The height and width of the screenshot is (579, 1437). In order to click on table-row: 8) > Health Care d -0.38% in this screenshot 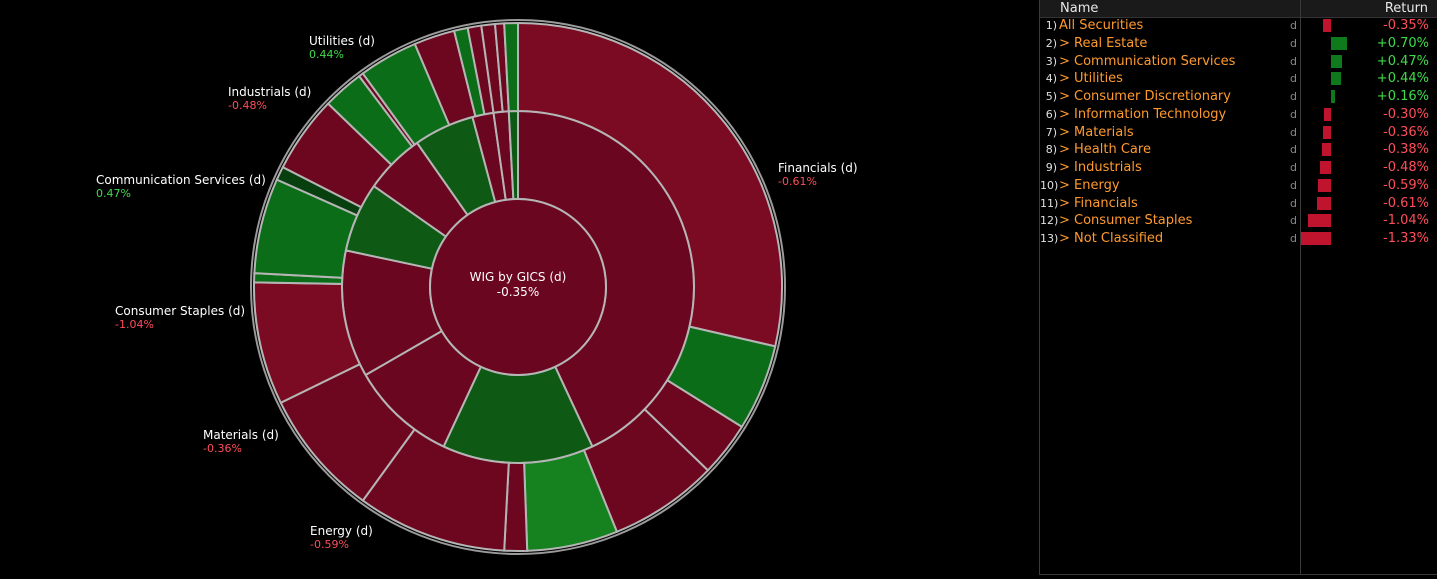, I will do `click(1238, 149)`.